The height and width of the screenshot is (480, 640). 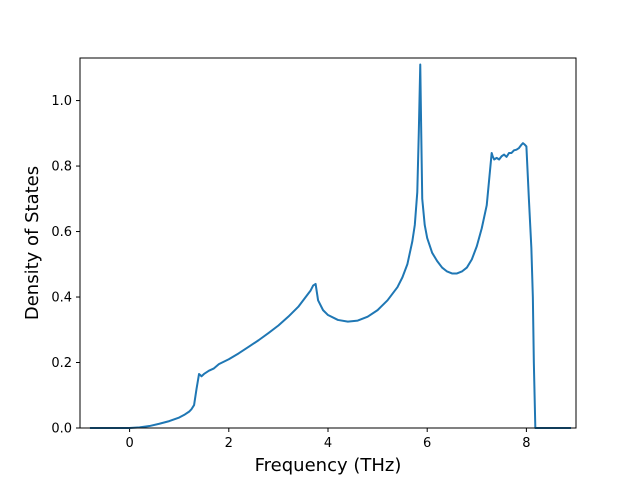 I want to click on x-tick-label: 4, so click(x=328, y=443).